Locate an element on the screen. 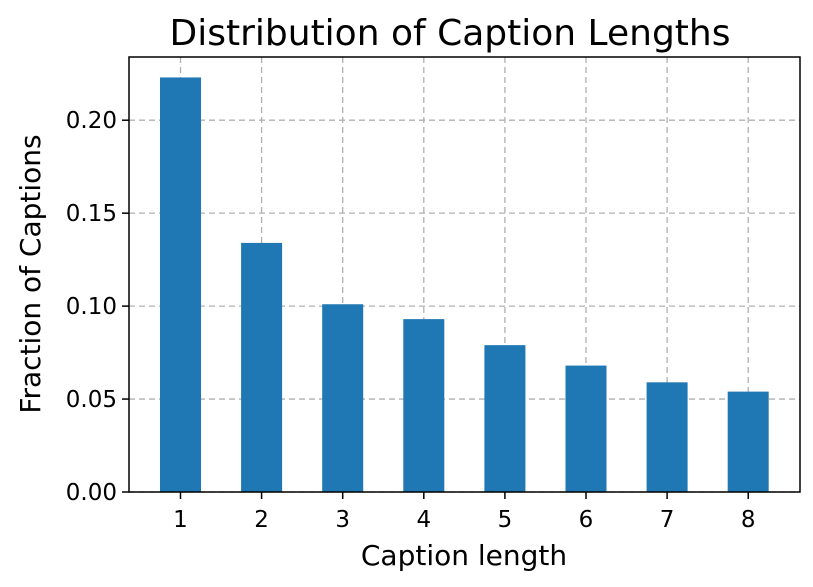 The image size is (813, 587). chart-title: Distribution of Caption Lengths is located at coordinates (450, 33).